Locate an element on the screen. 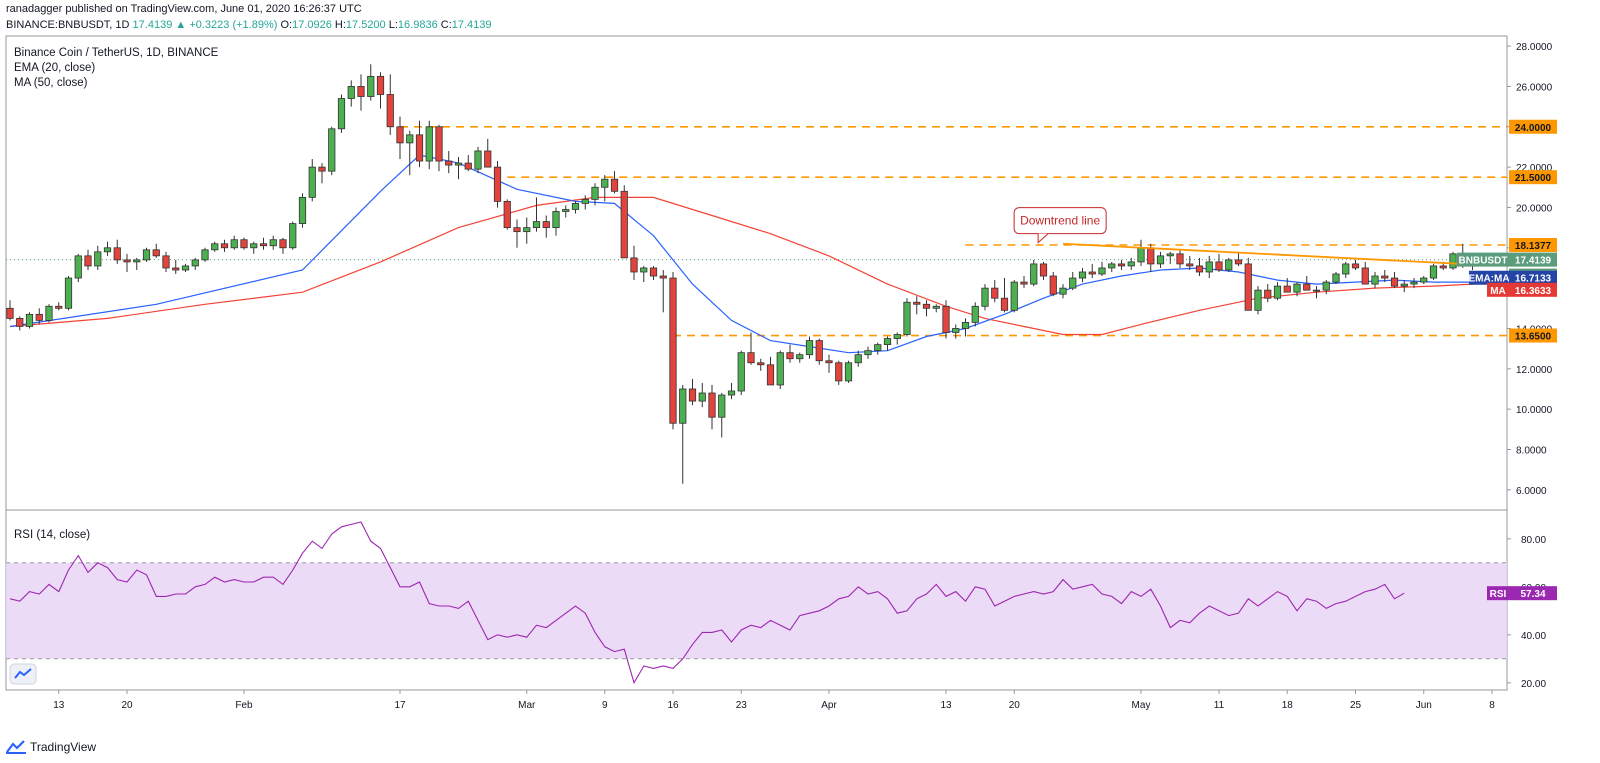  tag-level-215-bg is located at coordinates (1533, 177).